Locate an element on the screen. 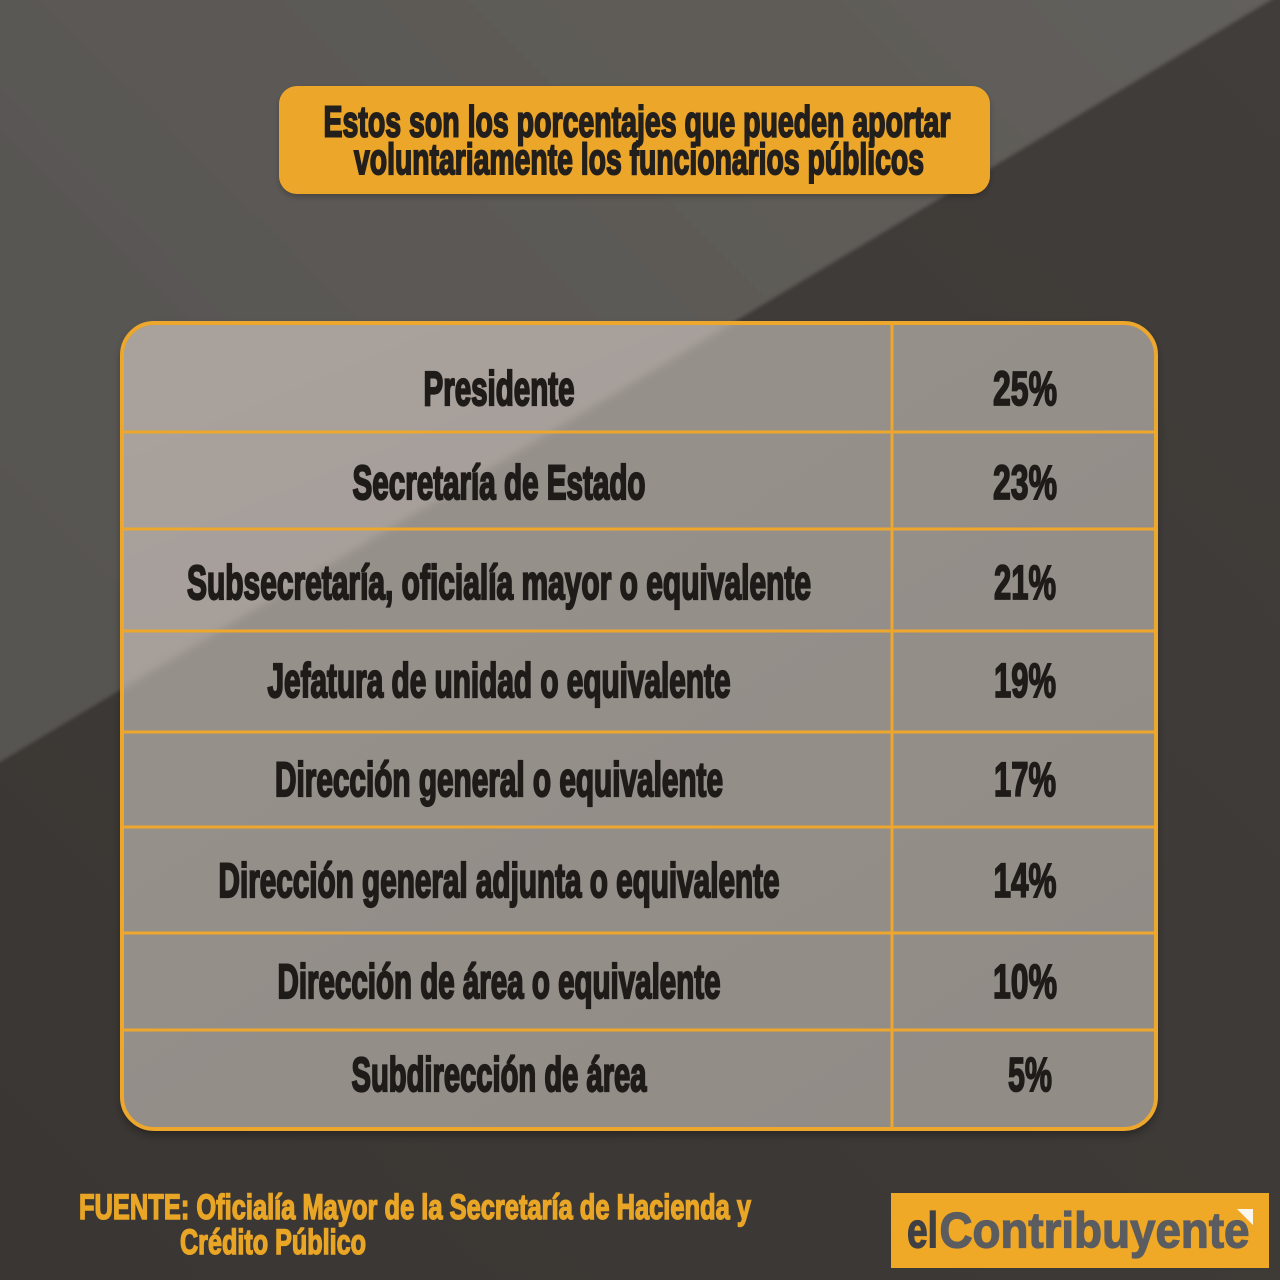 This screenshot has width=1280, height=1280. svg-text: Subdirección de área is located at coordinates (499, 1075).